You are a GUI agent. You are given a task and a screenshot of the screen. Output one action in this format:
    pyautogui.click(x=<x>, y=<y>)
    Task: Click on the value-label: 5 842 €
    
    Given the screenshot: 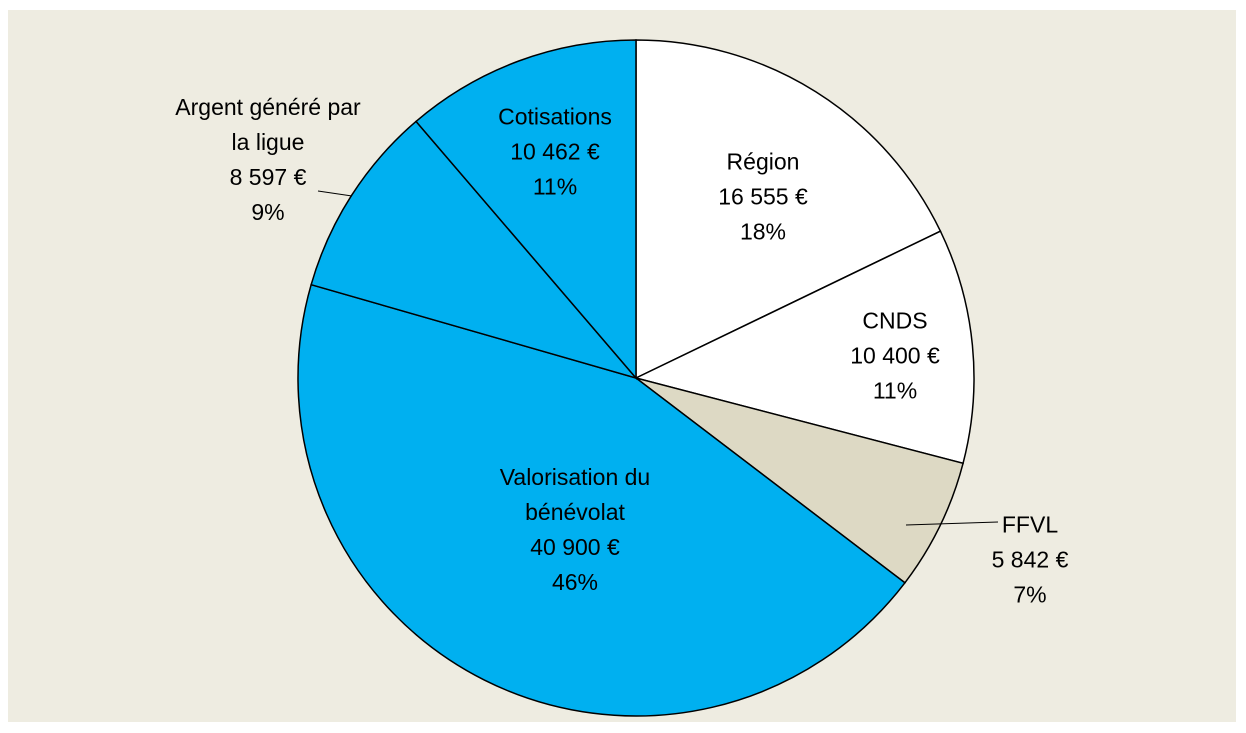 What is the action you would take?
    pyautogui.click(x=1030, y=559)
    